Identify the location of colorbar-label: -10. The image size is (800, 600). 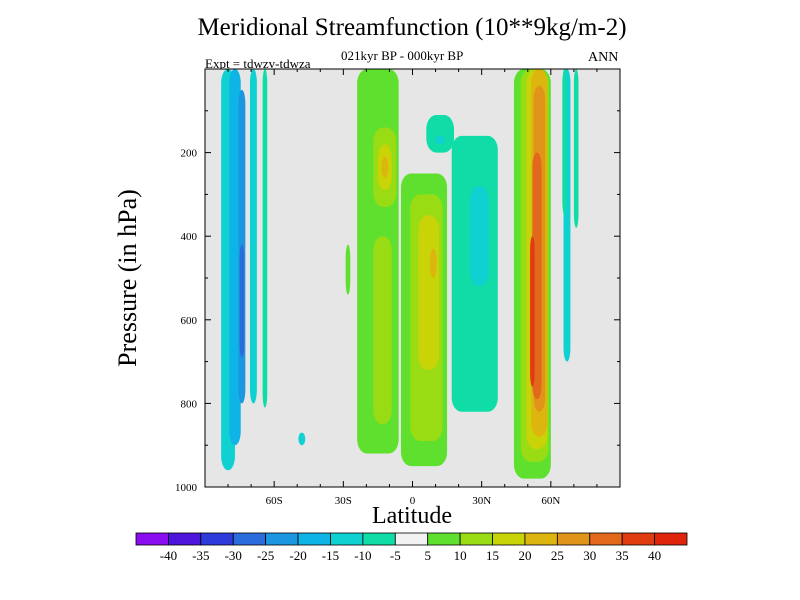
(362, 555).